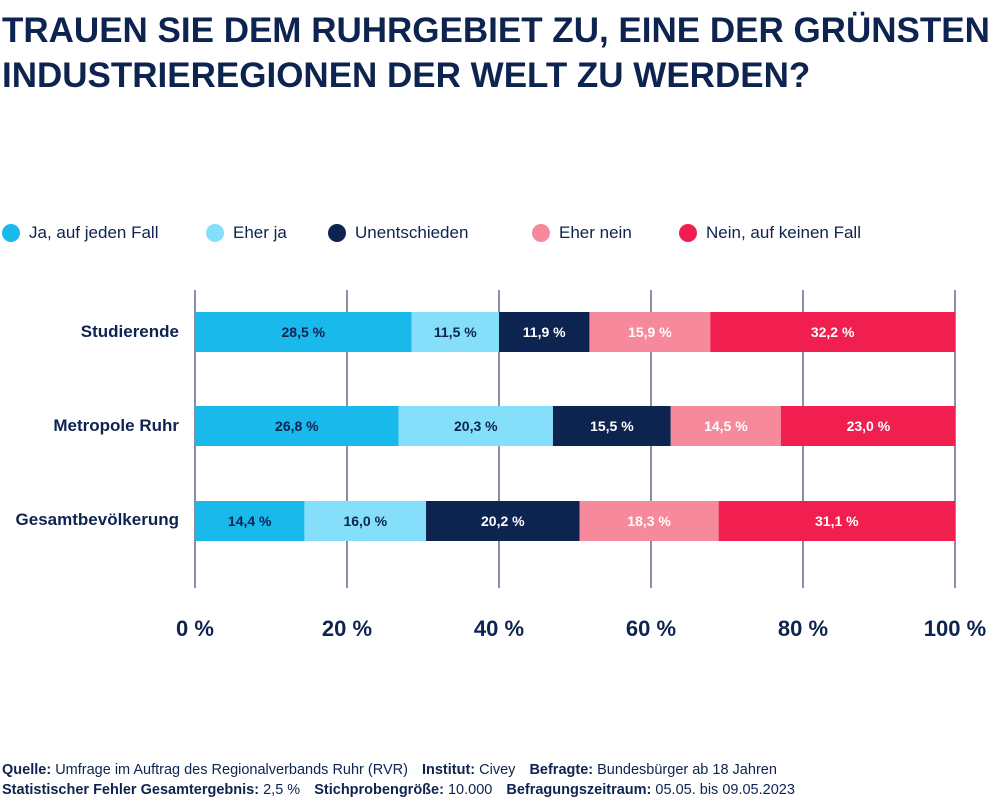  I want to click on bar-segment-studierende-nein-auf-keinen-fall, so click(832, 332).